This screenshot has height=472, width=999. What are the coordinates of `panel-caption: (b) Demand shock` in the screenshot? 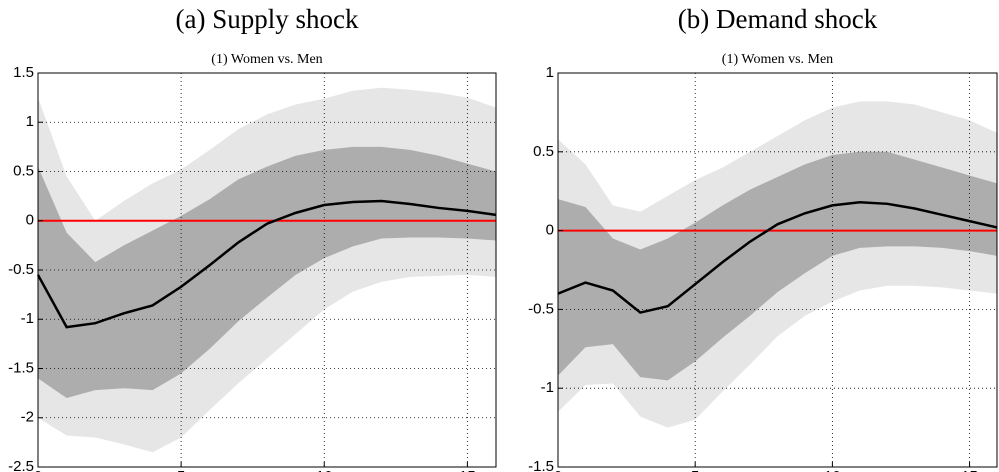 It's located at (778, 19).